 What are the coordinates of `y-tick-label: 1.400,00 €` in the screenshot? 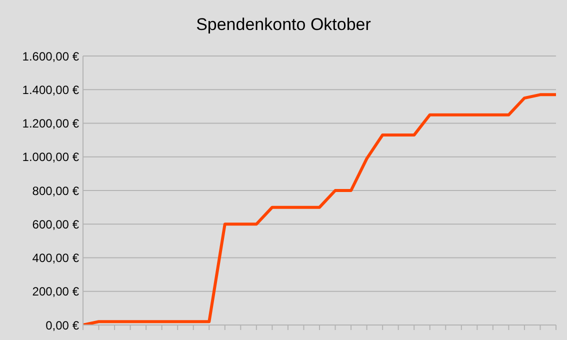 It's located at (51, 89).